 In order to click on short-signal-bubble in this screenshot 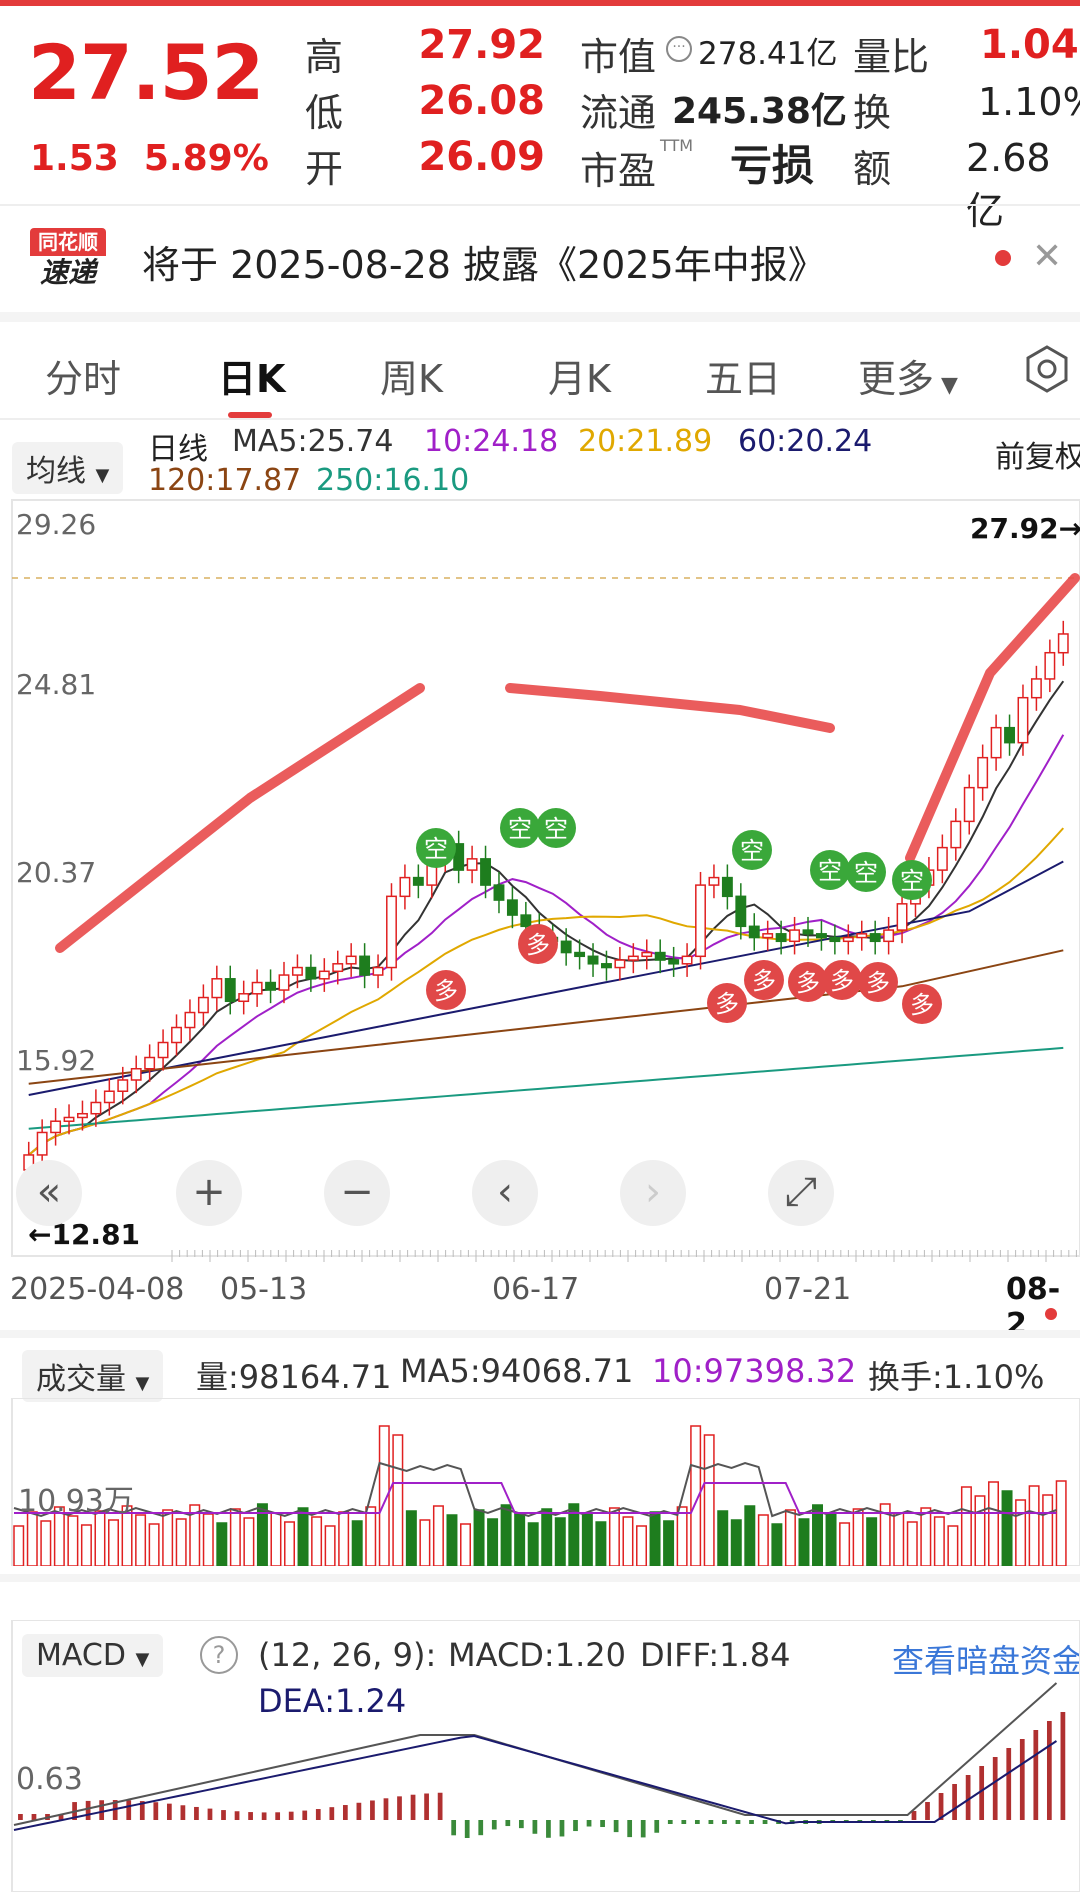, I will do `click(912, 880)`.